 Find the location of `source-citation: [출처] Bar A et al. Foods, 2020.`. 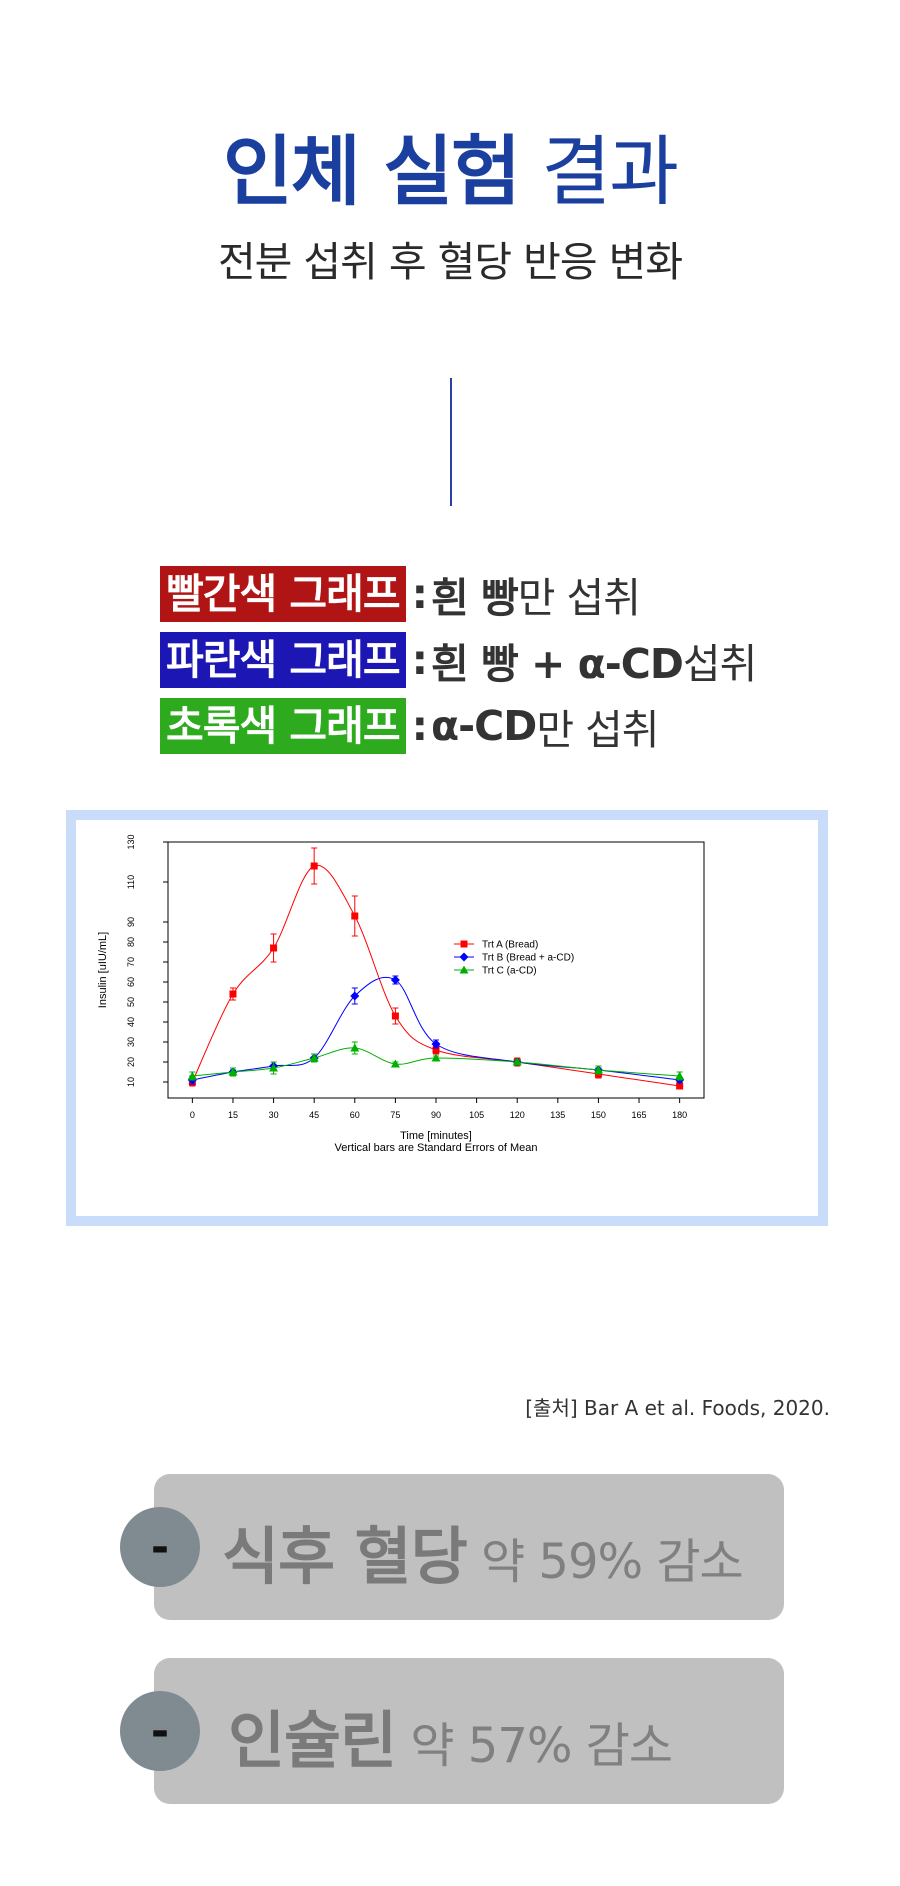

source-citation: [출처] Bar A et al. Foods, 2020. is located at coordinates (677, 1408).